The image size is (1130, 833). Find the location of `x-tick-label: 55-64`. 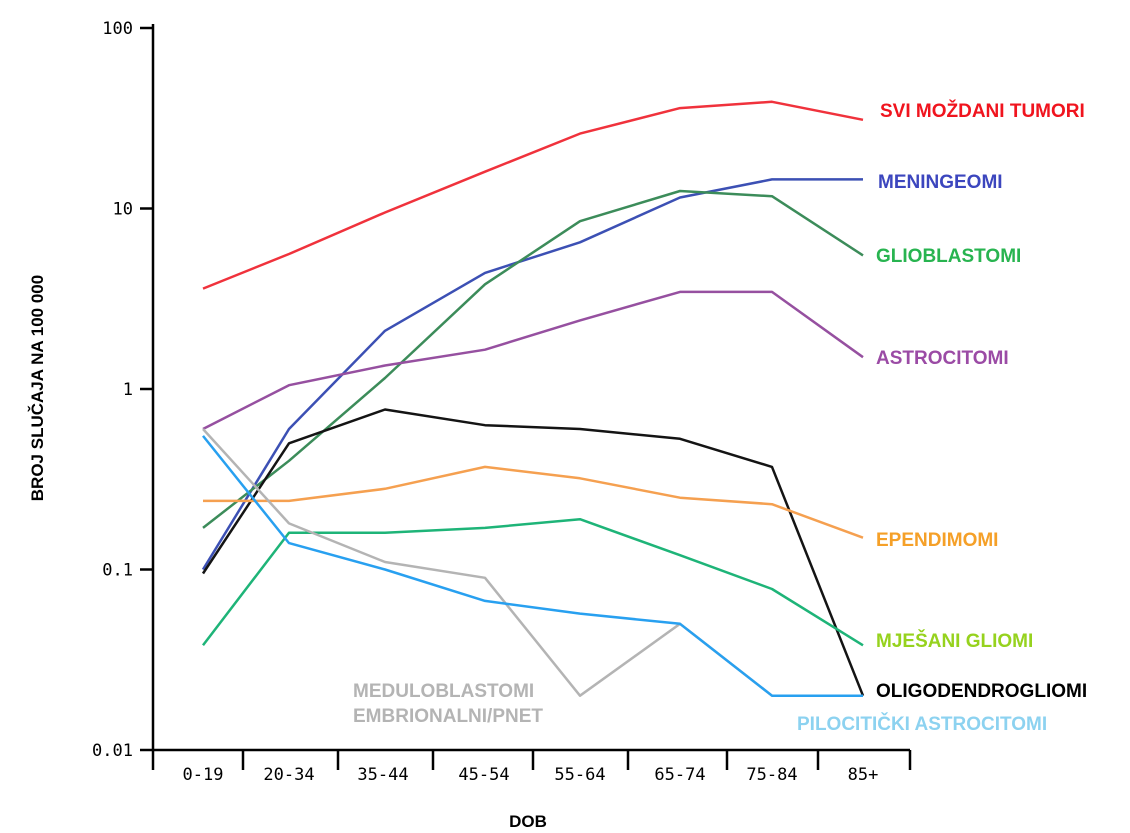

x-tick-label: 55-64 is located at coordinates (579, 775).